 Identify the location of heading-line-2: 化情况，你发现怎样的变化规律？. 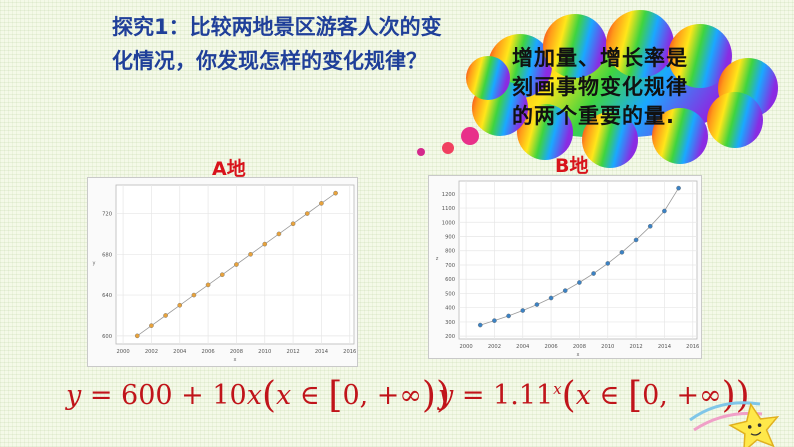
(269, 61).